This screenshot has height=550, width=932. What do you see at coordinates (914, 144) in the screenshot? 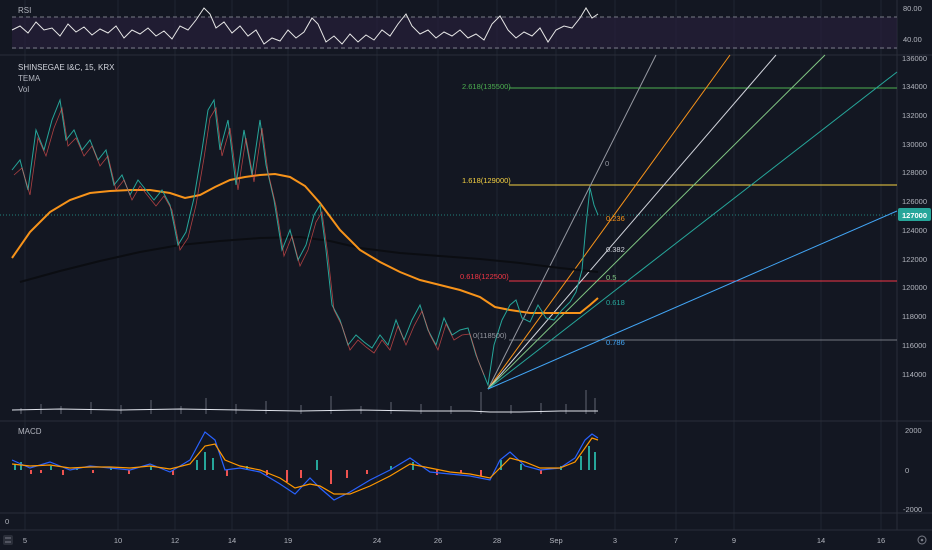
I see `price-axis-tick: 130000` at bounding box center [914, 144].